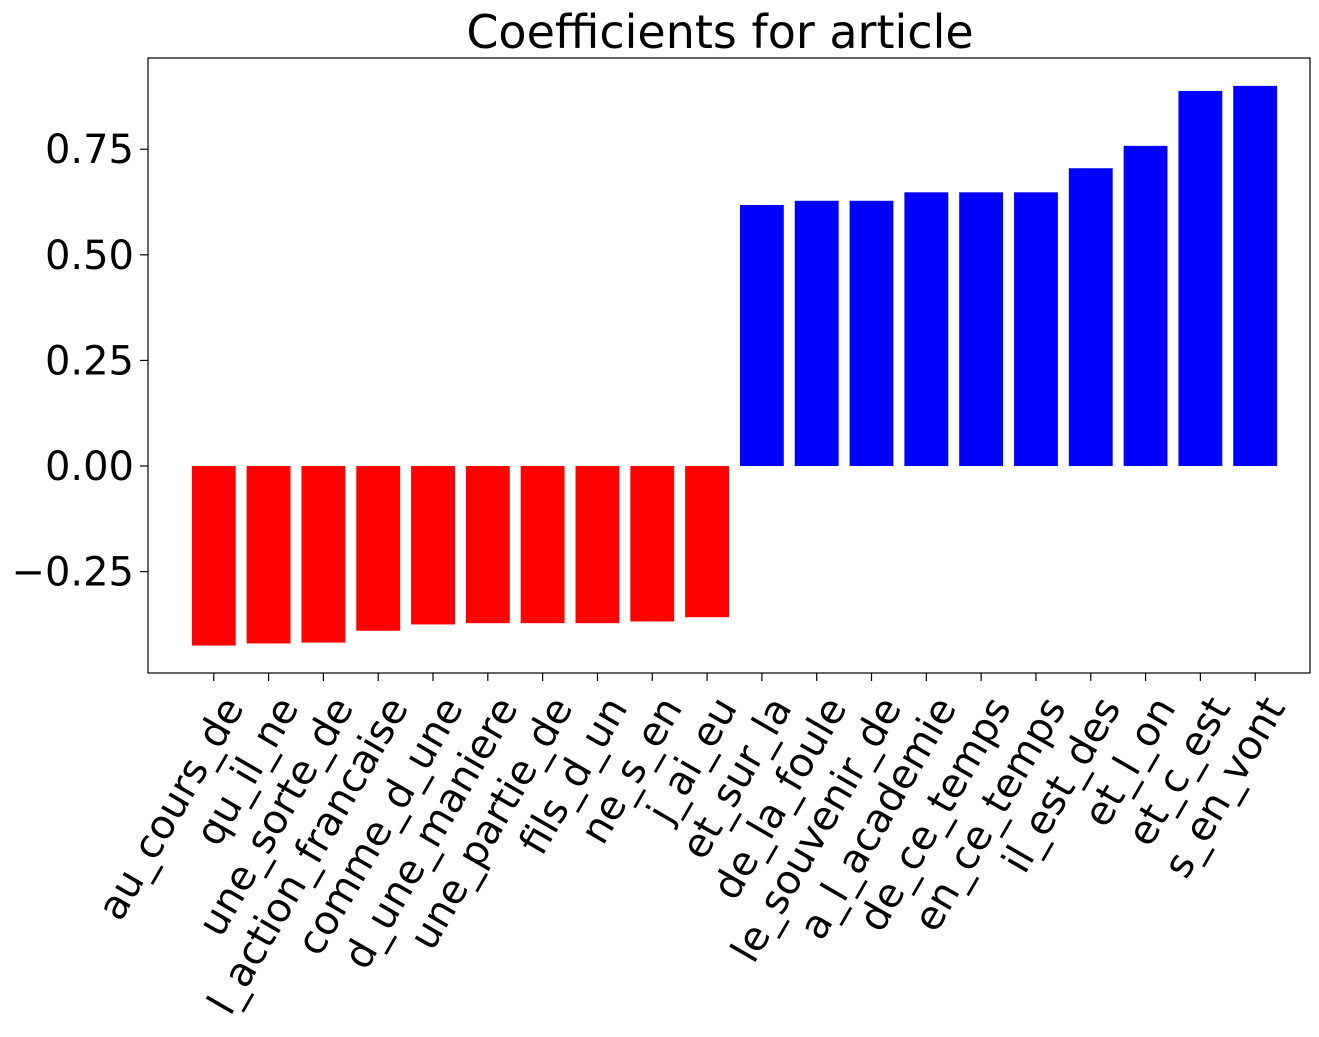 The height and width of the screenshot is (1037, 1319). I want to click on bar-et_l_on, so click(1145, 306).